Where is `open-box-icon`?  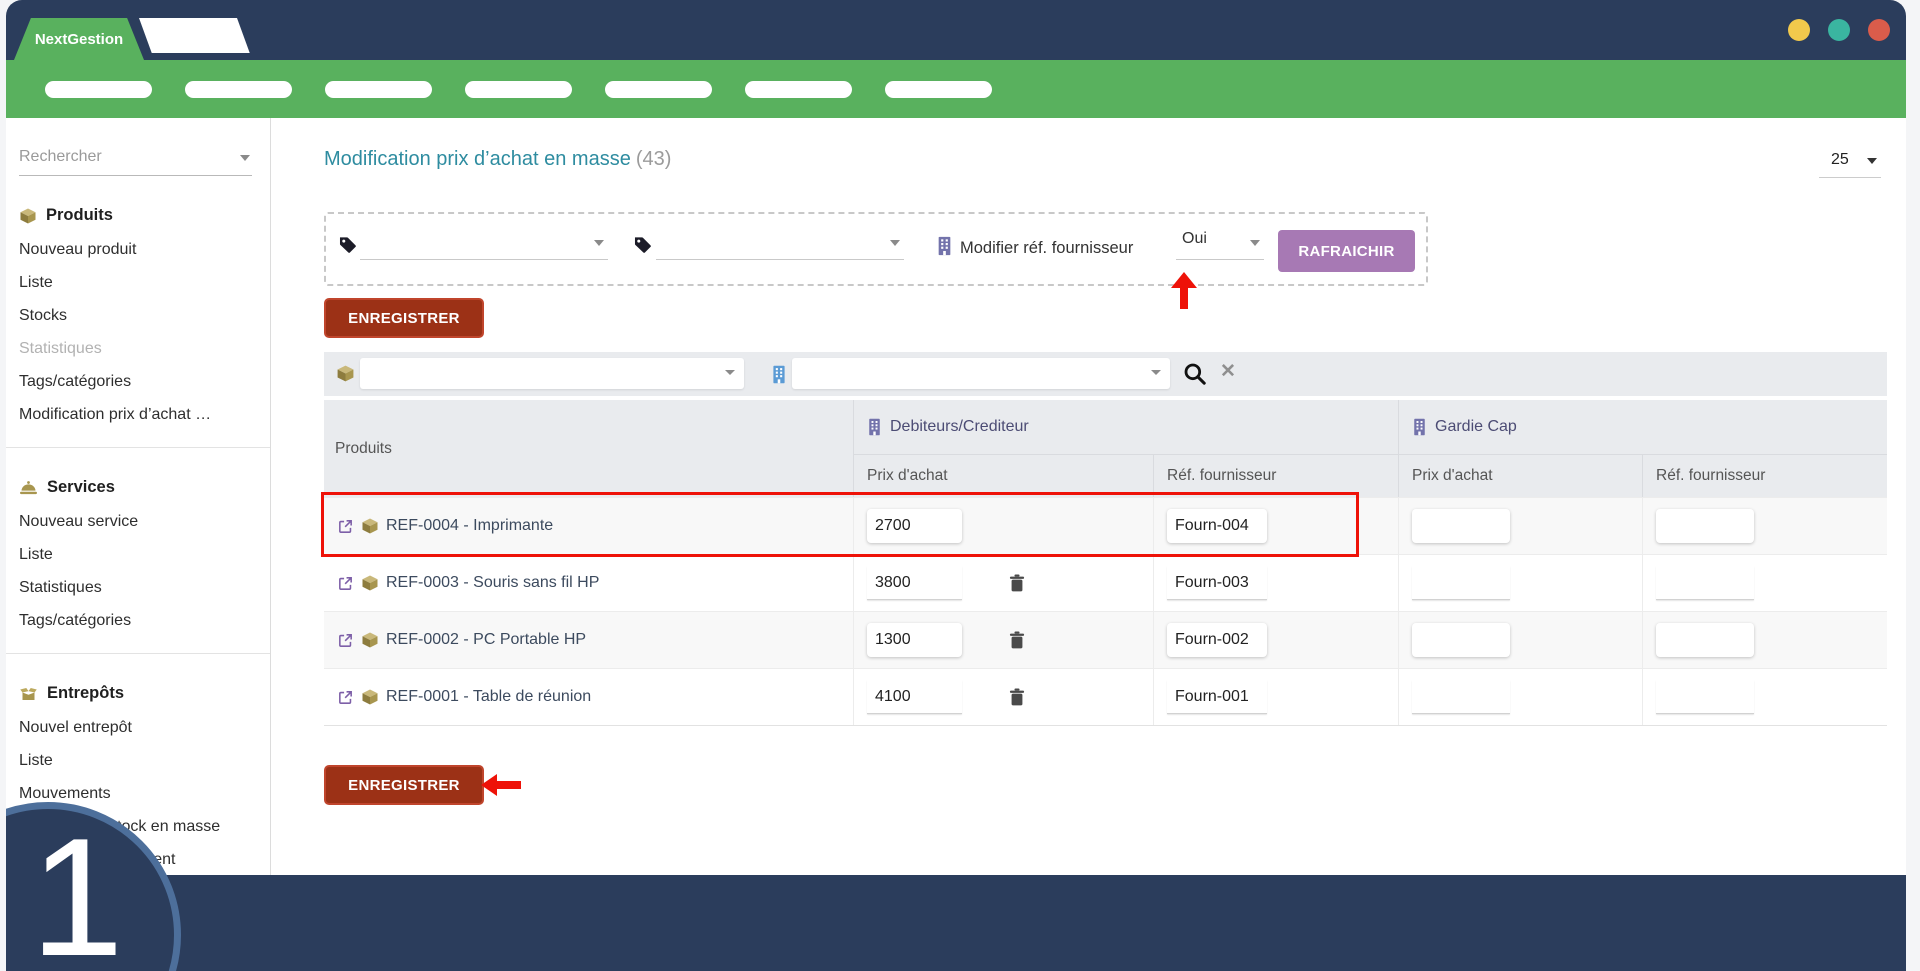 open-box-icon is located at coordinates (28, 693).